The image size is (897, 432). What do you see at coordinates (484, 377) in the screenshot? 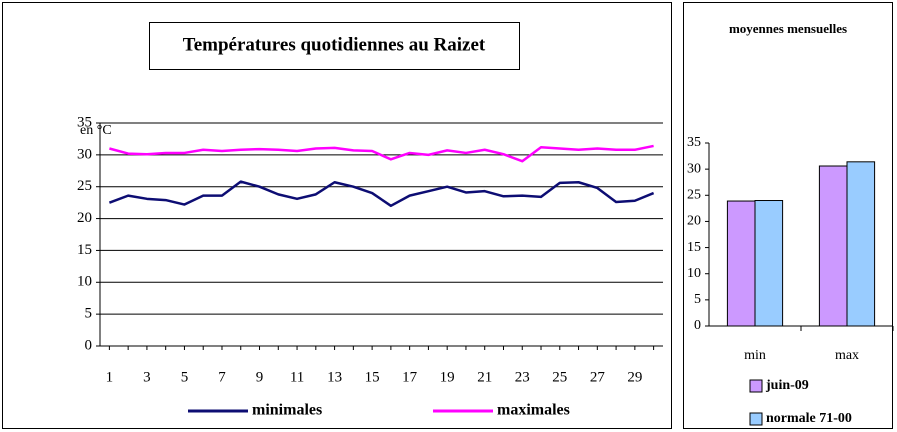
I see `x-tick-label: 21` at bounding box center [484, 377].